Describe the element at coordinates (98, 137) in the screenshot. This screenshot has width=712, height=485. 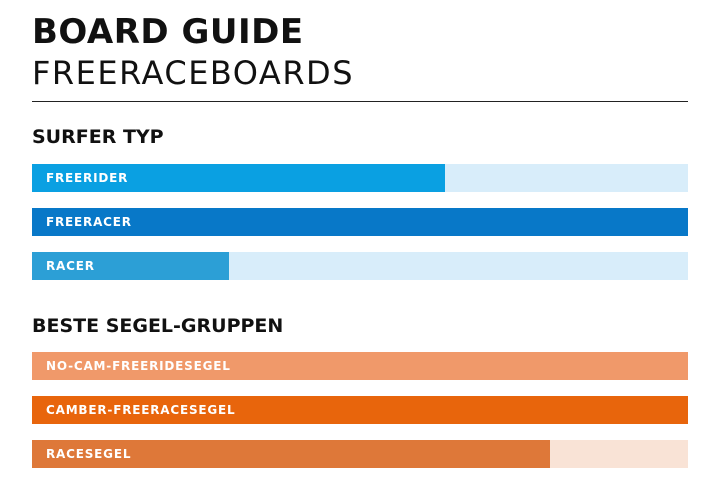
I see `section-title-1: SURFER TYP` at that location.